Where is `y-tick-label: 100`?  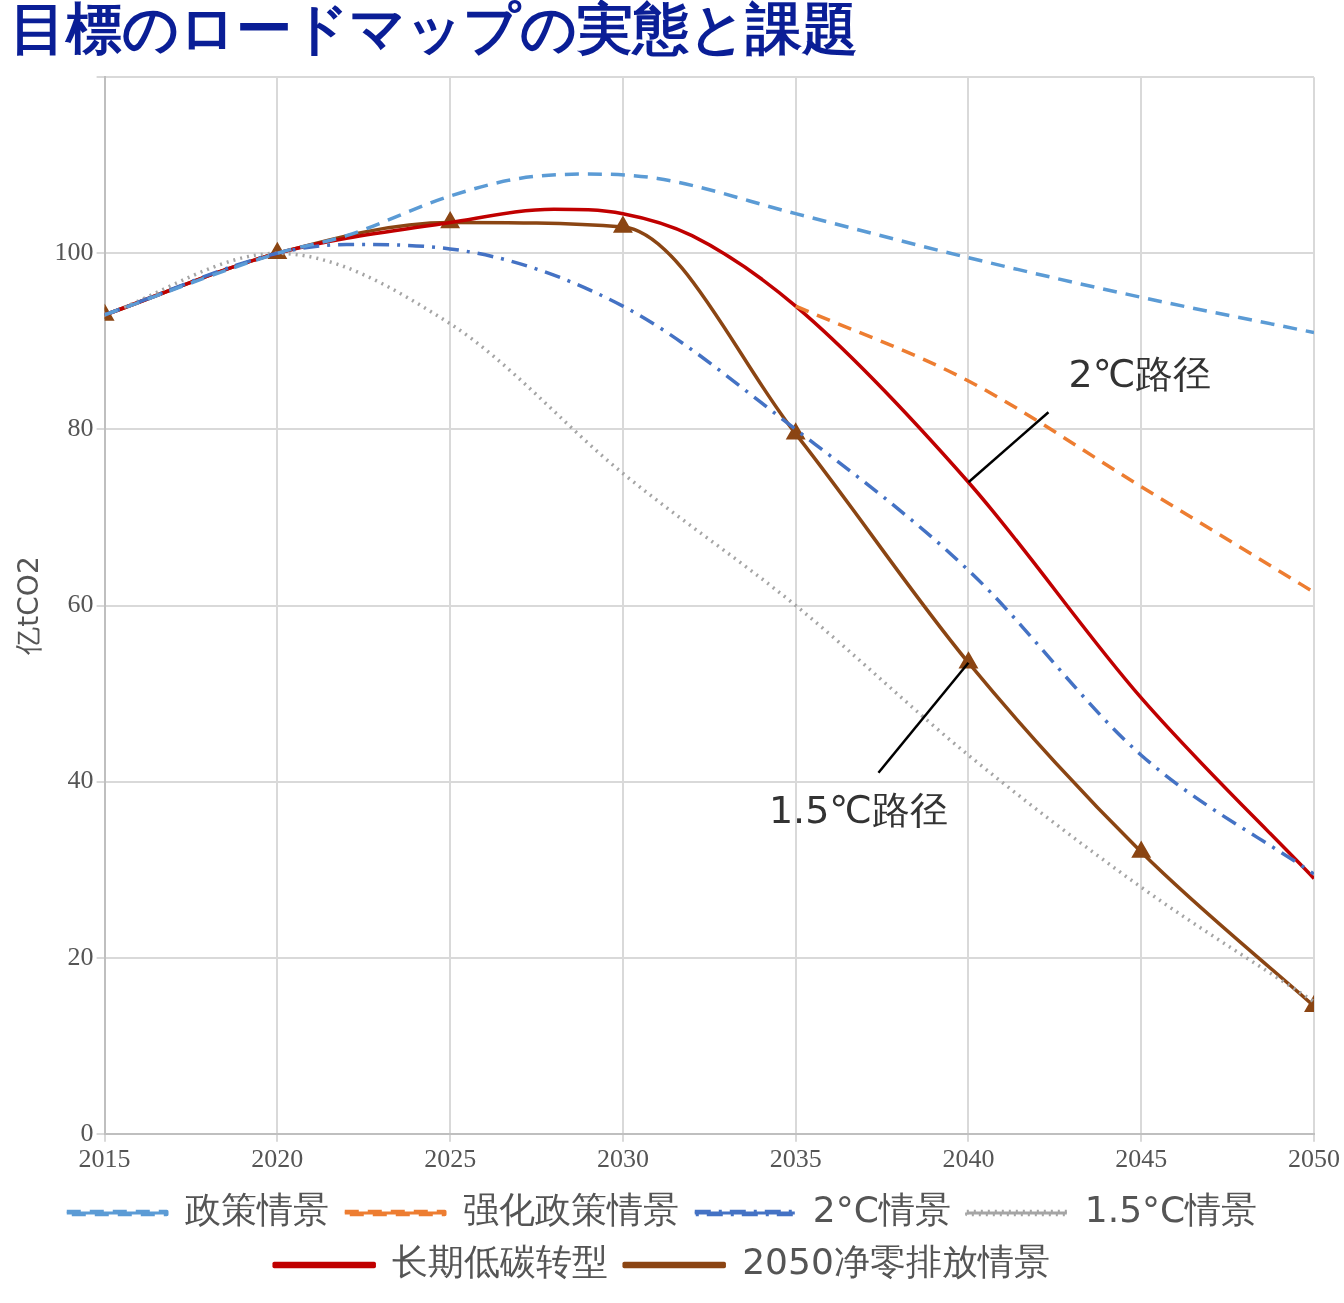
y-tick-label: 100 is located at coordinates (74, 252).